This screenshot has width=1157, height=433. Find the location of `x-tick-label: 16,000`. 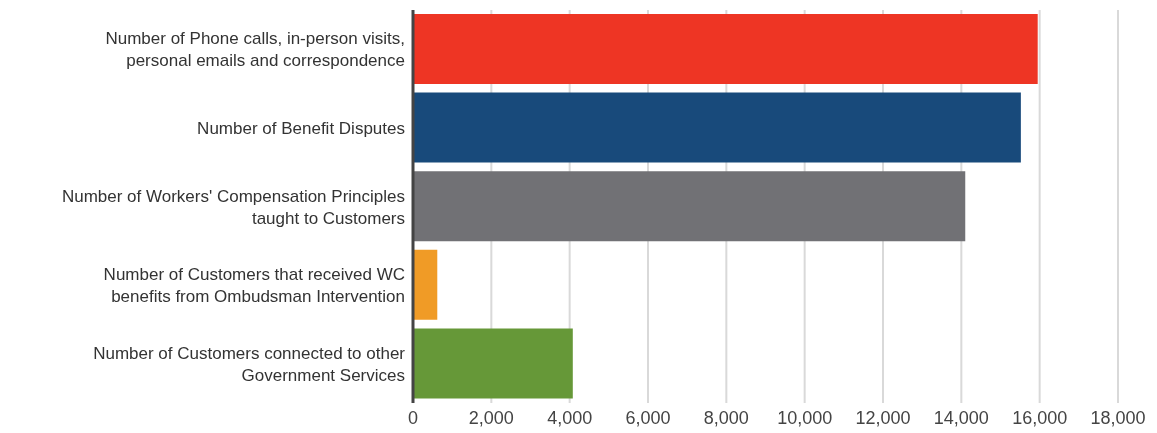

x-tick-label: 16,000 is located at coordinates (1040, 417).